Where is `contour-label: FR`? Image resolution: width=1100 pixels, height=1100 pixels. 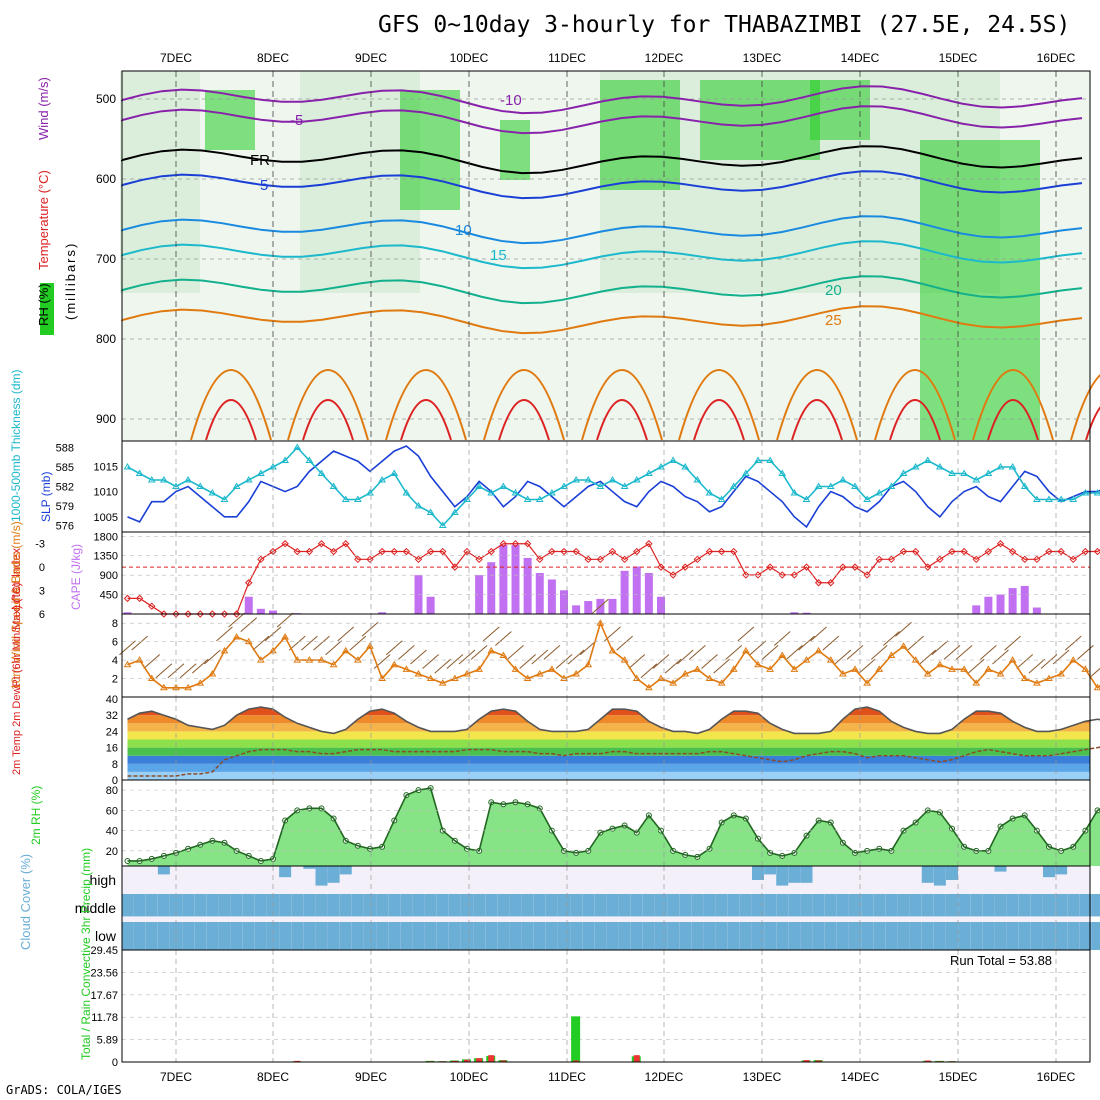
contour-label: FR is located at coordinates (260, 160).